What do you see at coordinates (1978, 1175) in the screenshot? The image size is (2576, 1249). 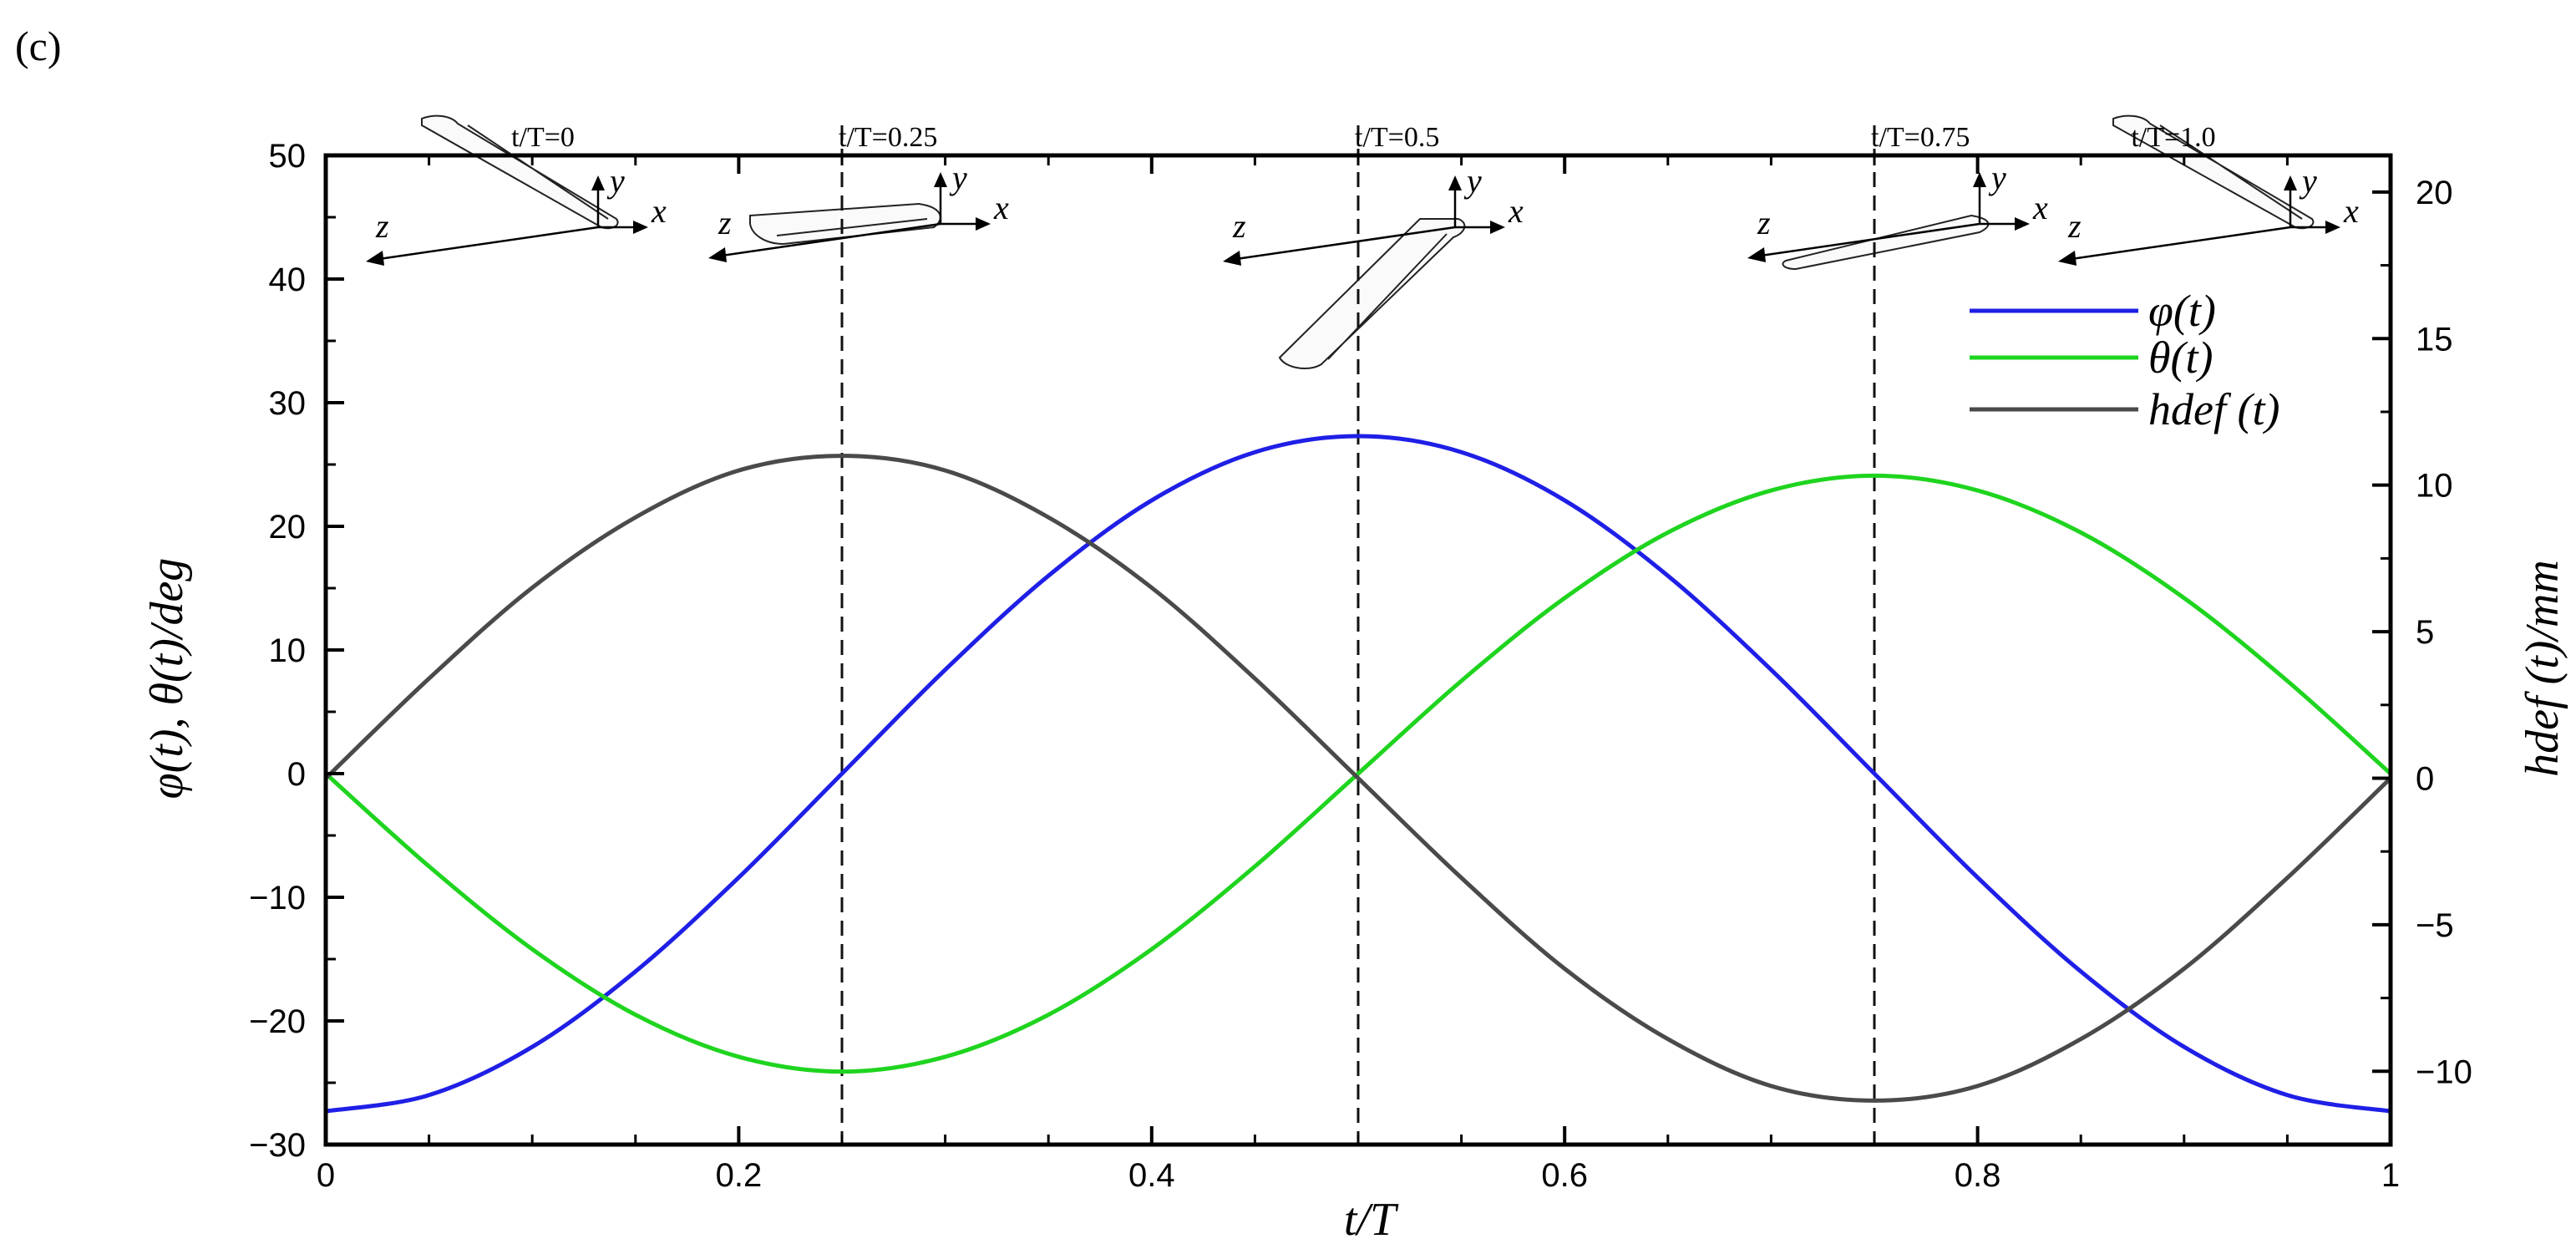 I see `x-tick-label: 0.8` at bounding box center [1978, 1175].